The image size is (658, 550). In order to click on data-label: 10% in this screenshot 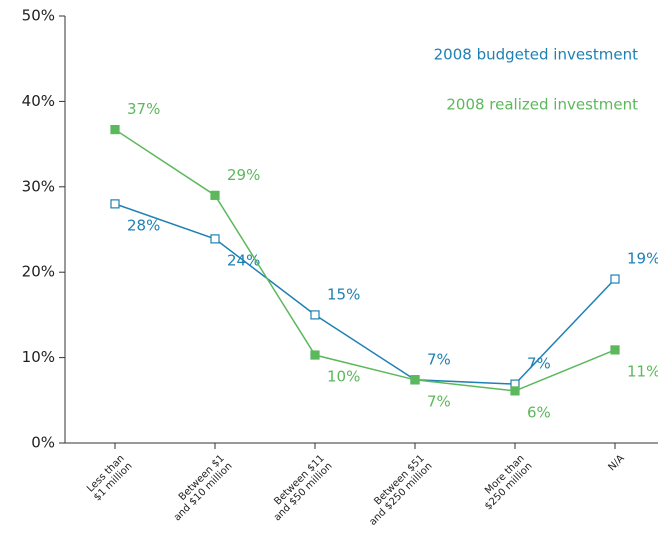, I will do `click(343, 377)`.